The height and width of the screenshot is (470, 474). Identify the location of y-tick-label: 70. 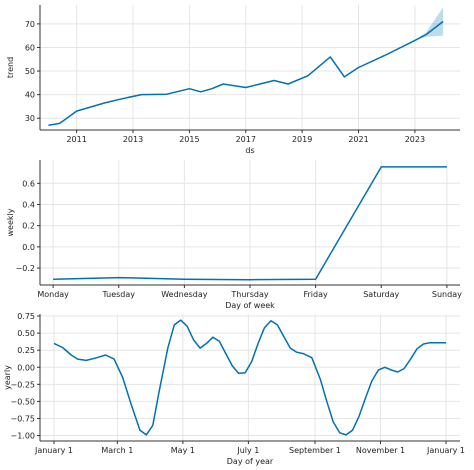
(30, 24).